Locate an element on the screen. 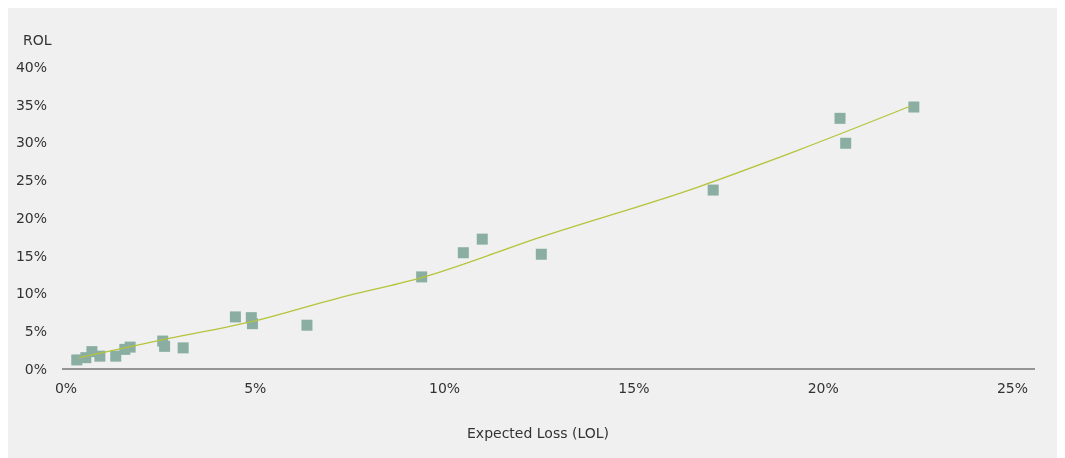 The height and width of the screenshot is (458, 1065). y-tick-label: 35% is located at coordinates (31, 104).